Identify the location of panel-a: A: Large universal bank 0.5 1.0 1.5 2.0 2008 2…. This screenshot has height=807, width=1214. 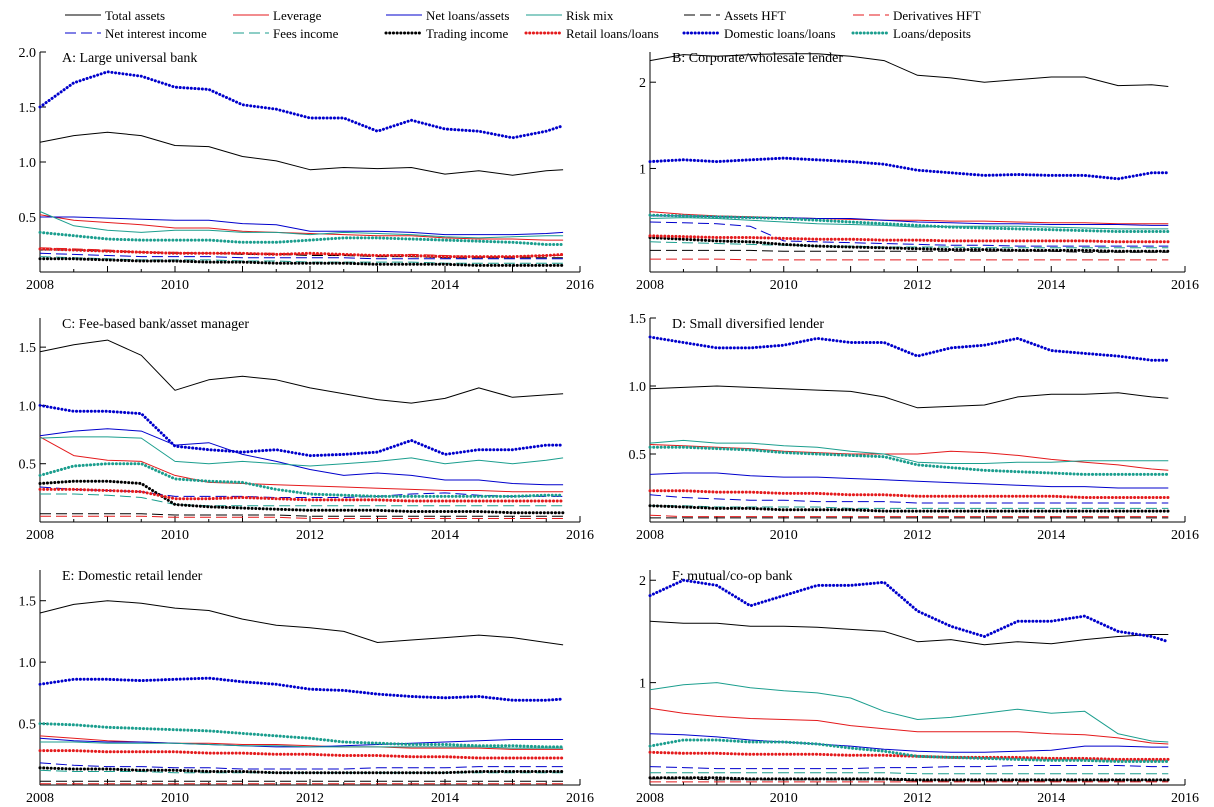
(307, 169).